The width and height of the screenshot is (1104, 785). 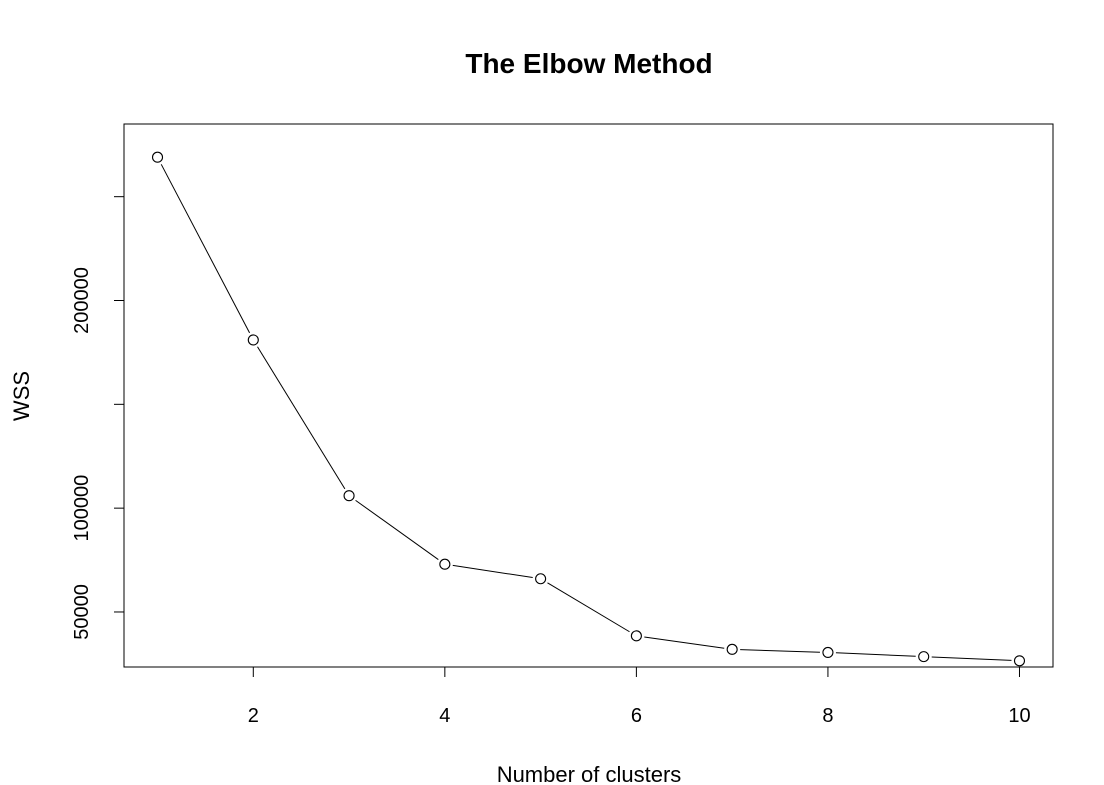 I want to click on x-tick-label: 2, so click(x=253, y=716).